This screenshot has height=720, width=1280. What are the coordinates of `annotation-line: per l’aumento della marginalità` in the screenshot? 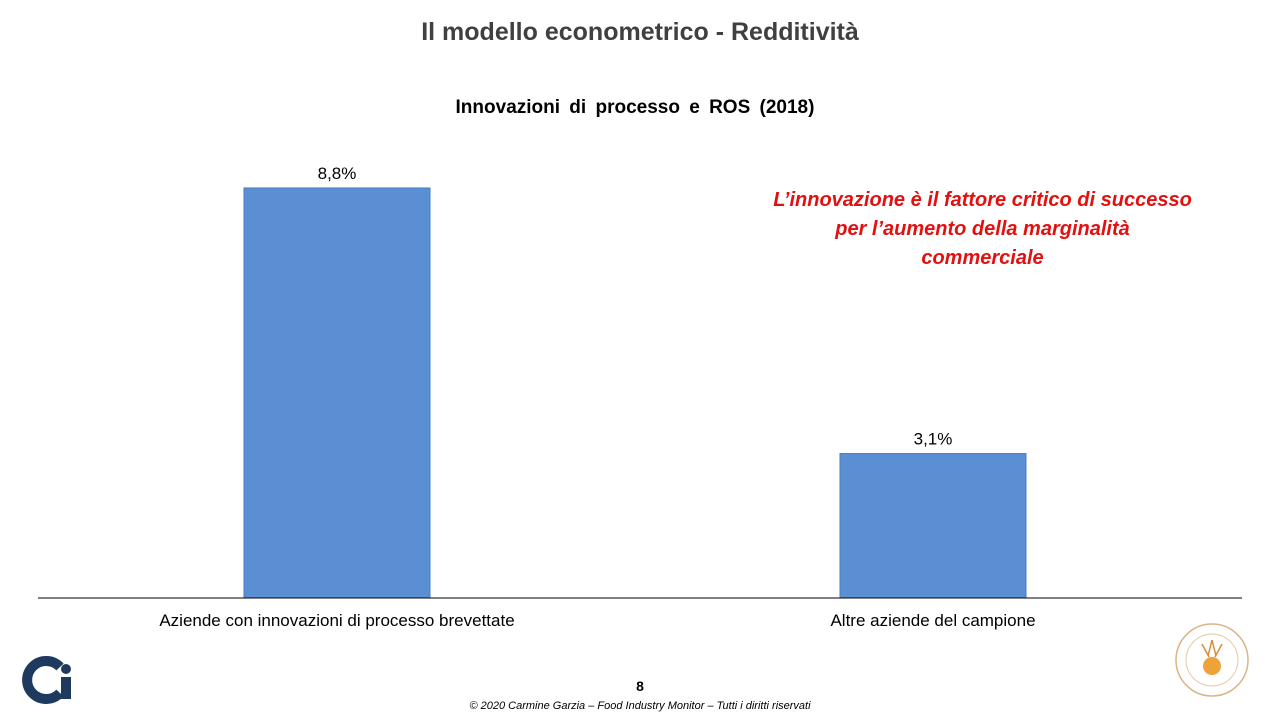 It's located at (982, 229).